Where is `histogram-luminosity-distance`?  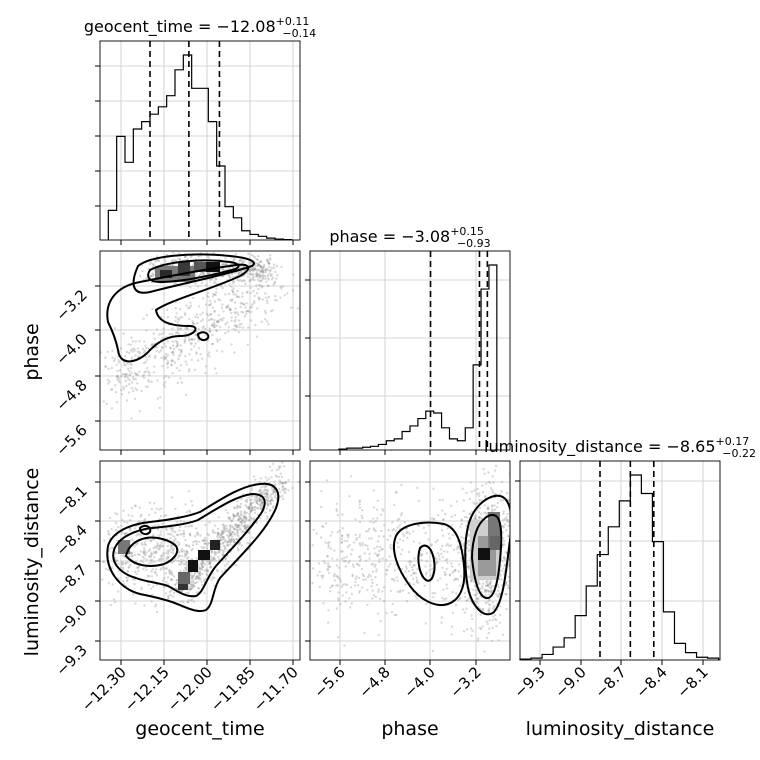 histogram-luminosity-distance is located at coordinates (619, 567).